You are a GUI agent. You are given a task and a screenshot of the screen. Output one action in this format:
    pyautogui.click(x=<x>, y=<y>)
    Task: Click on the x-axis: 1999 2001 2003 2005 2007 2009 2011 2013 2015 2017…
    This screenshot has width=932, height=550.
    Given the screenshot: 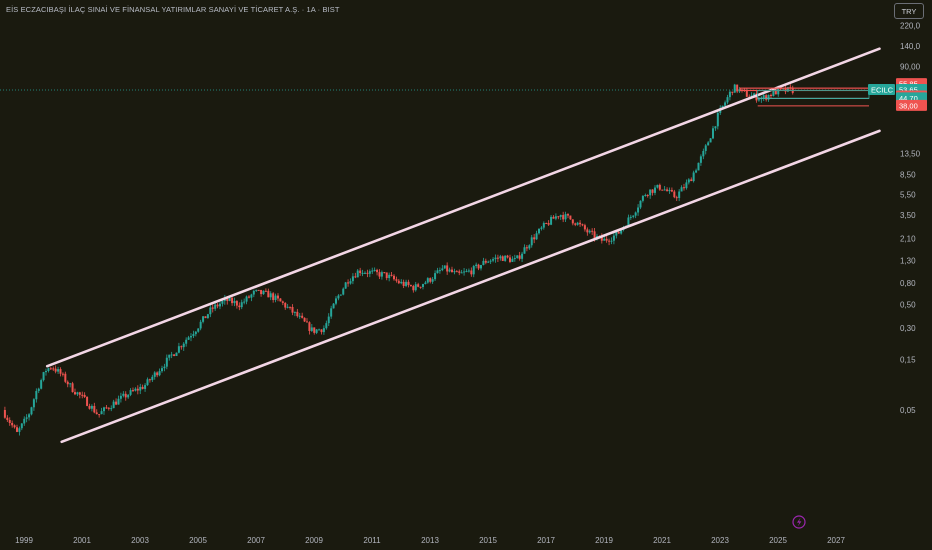 What is the action you would take?
    pyautogui.click(x=430, y=540)
    